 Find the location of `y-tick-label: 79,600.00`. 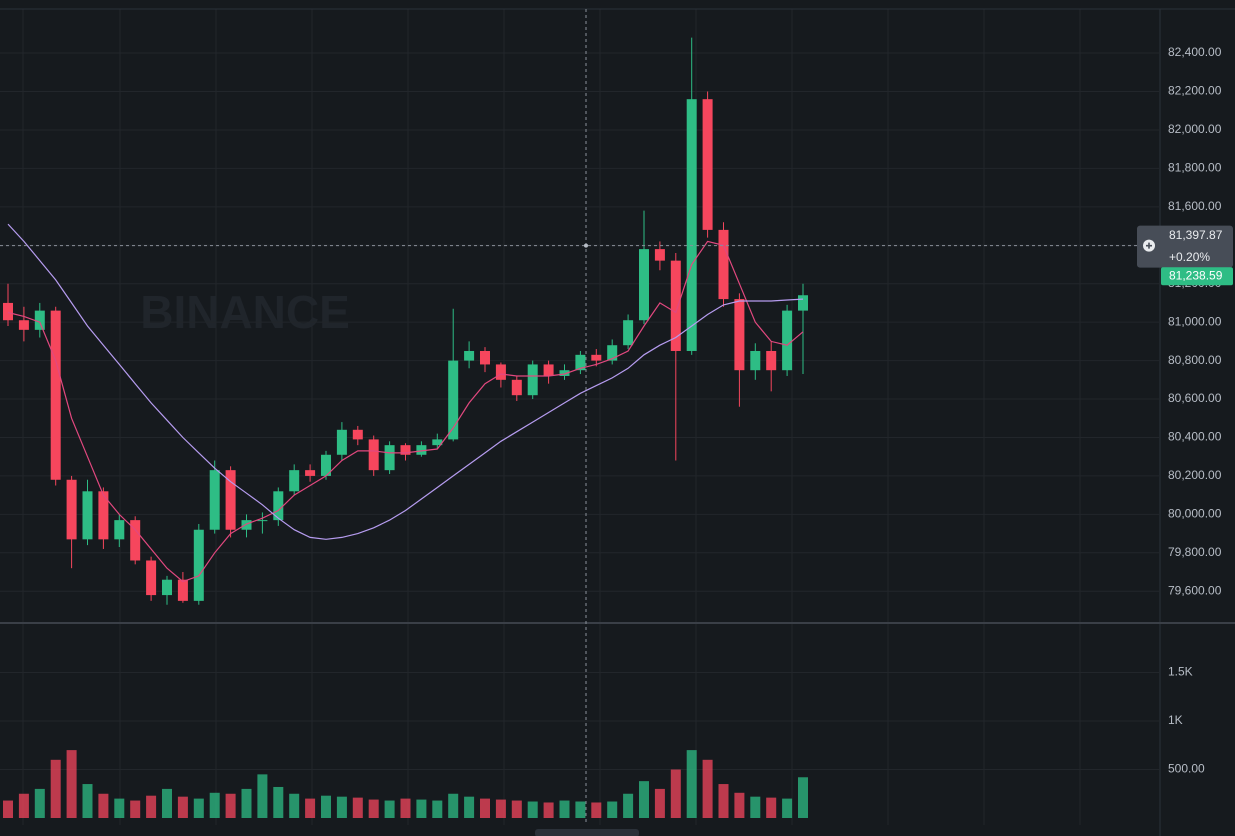

y-tick-label: 79,600.00 is located at coordinates (1195, 590).